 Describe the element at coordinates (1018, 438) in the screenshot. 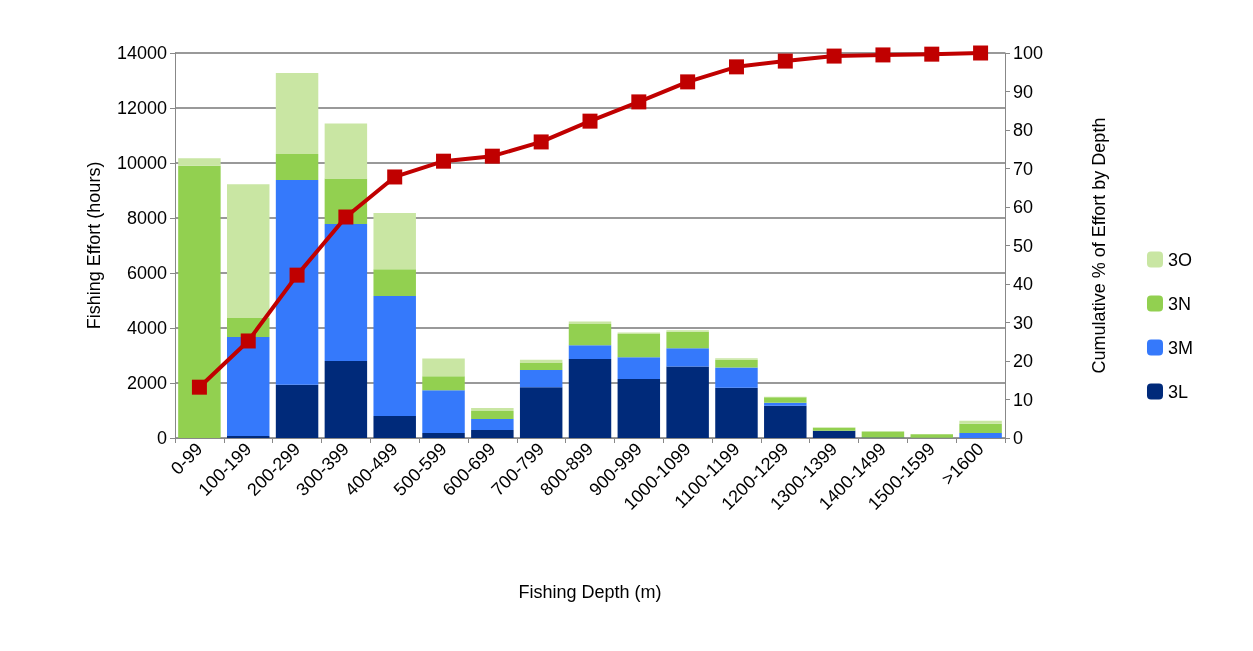

I see `y2-tick-label: 0` at that location.